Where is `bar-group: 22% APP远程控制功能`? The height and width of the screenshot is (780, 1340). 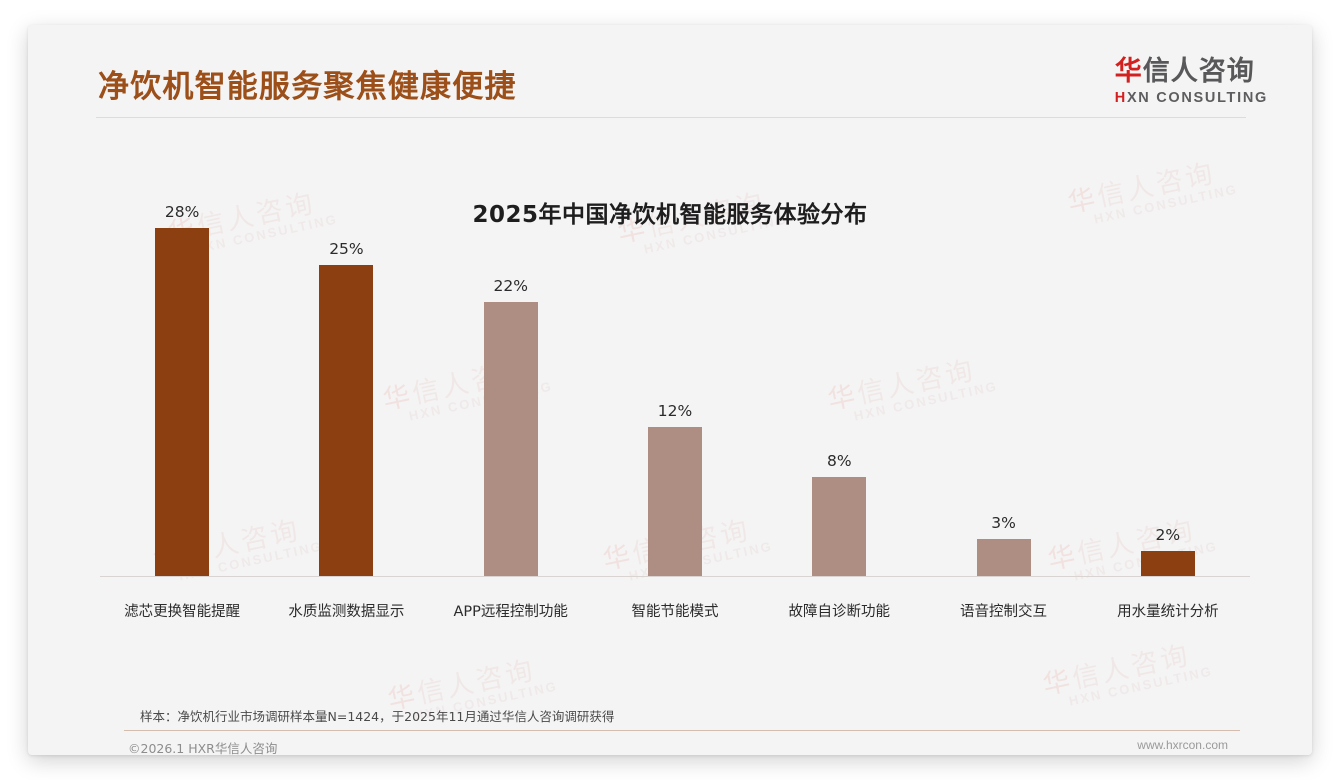 bar-group: 22% APP远程控制功能 is located at coordinates (511, 398).